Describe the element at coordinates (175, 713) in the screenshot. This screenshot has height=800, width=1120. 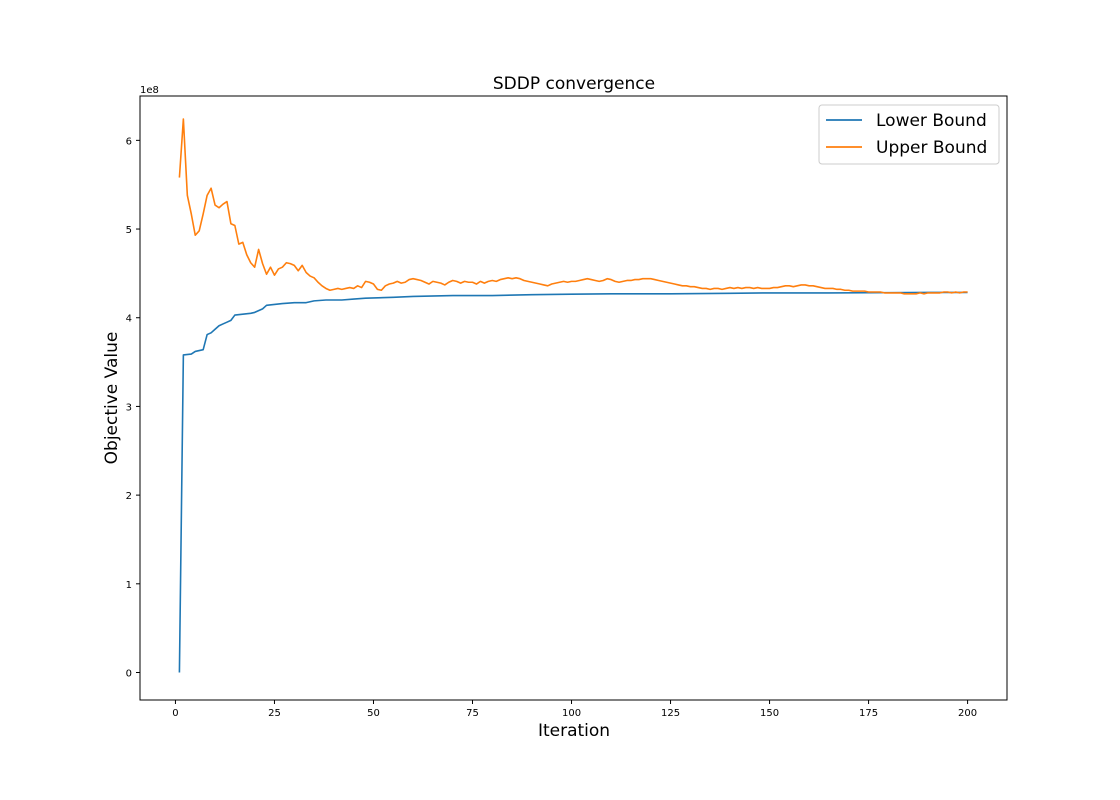
I see `x-tick-label: 0` at that location.